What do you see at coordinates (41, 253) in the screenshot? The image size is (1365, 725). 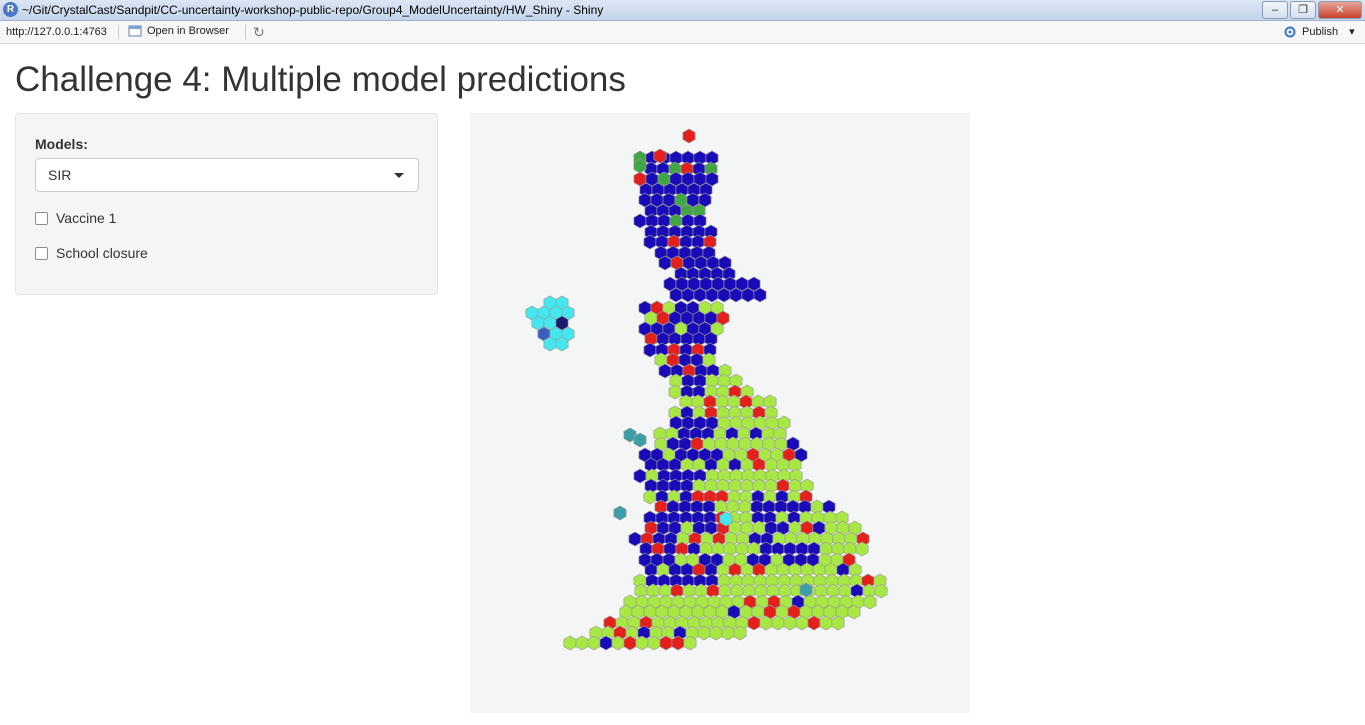 I see `school-closure-checkbox` at bounding box center [41, 253].